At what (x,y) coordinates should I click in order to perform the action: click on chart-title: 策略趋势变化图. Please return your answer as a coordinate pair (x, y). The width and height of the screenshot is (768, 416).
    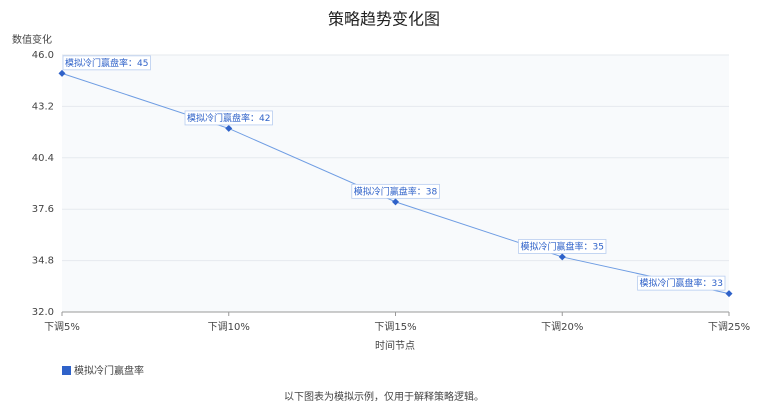
    Looking at the image, I should click on (384, 19).